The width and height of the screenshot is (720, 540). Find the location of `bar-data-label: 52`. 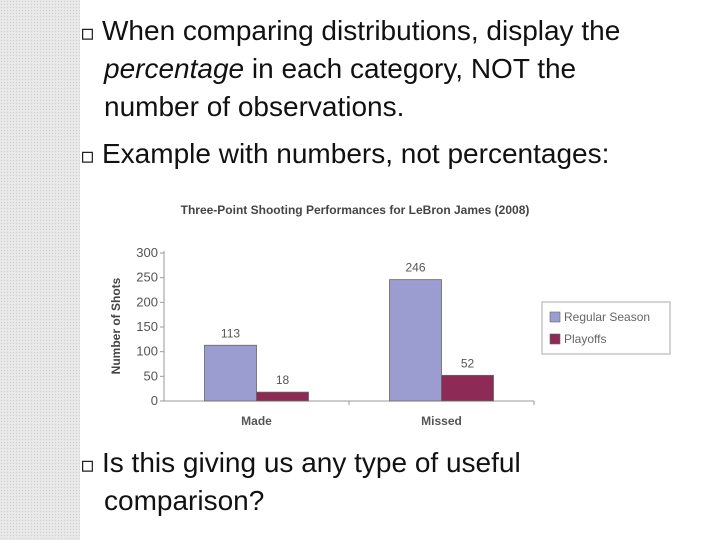

bar-data-label: 52 is located at coordinates (468, 363).